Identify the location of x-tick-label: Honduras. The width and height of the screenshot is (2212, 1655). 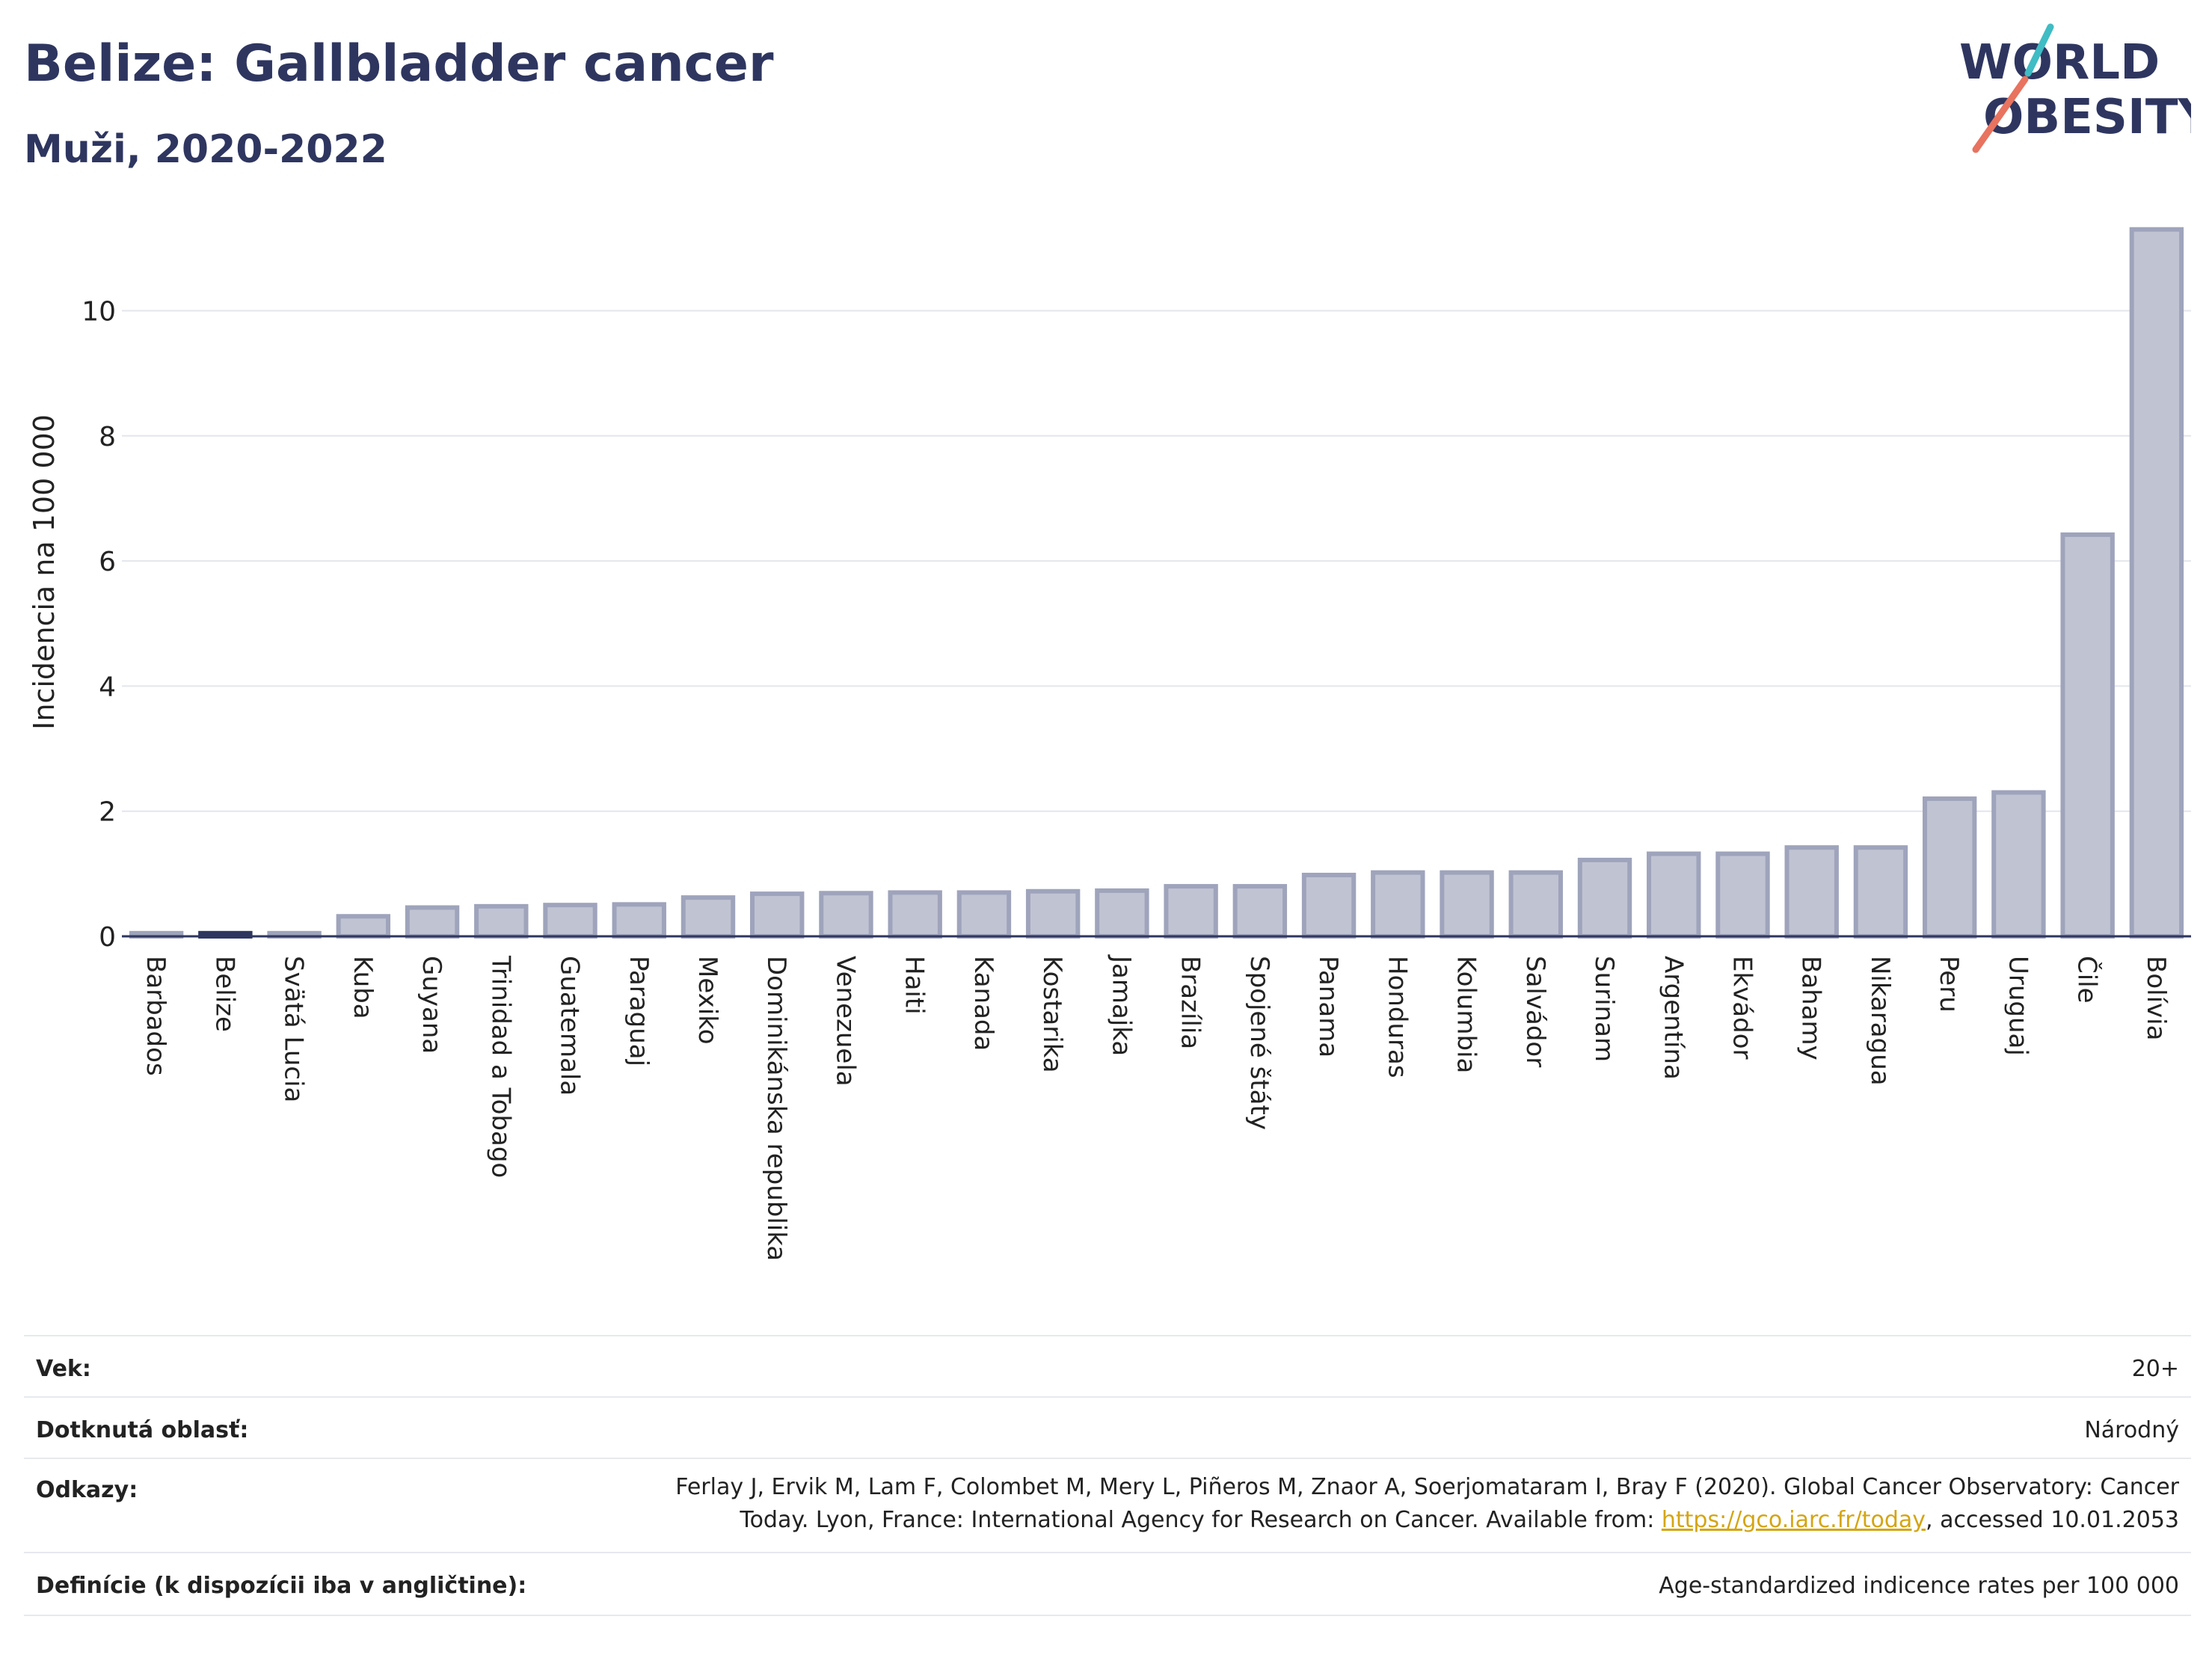
(1397, 1017).